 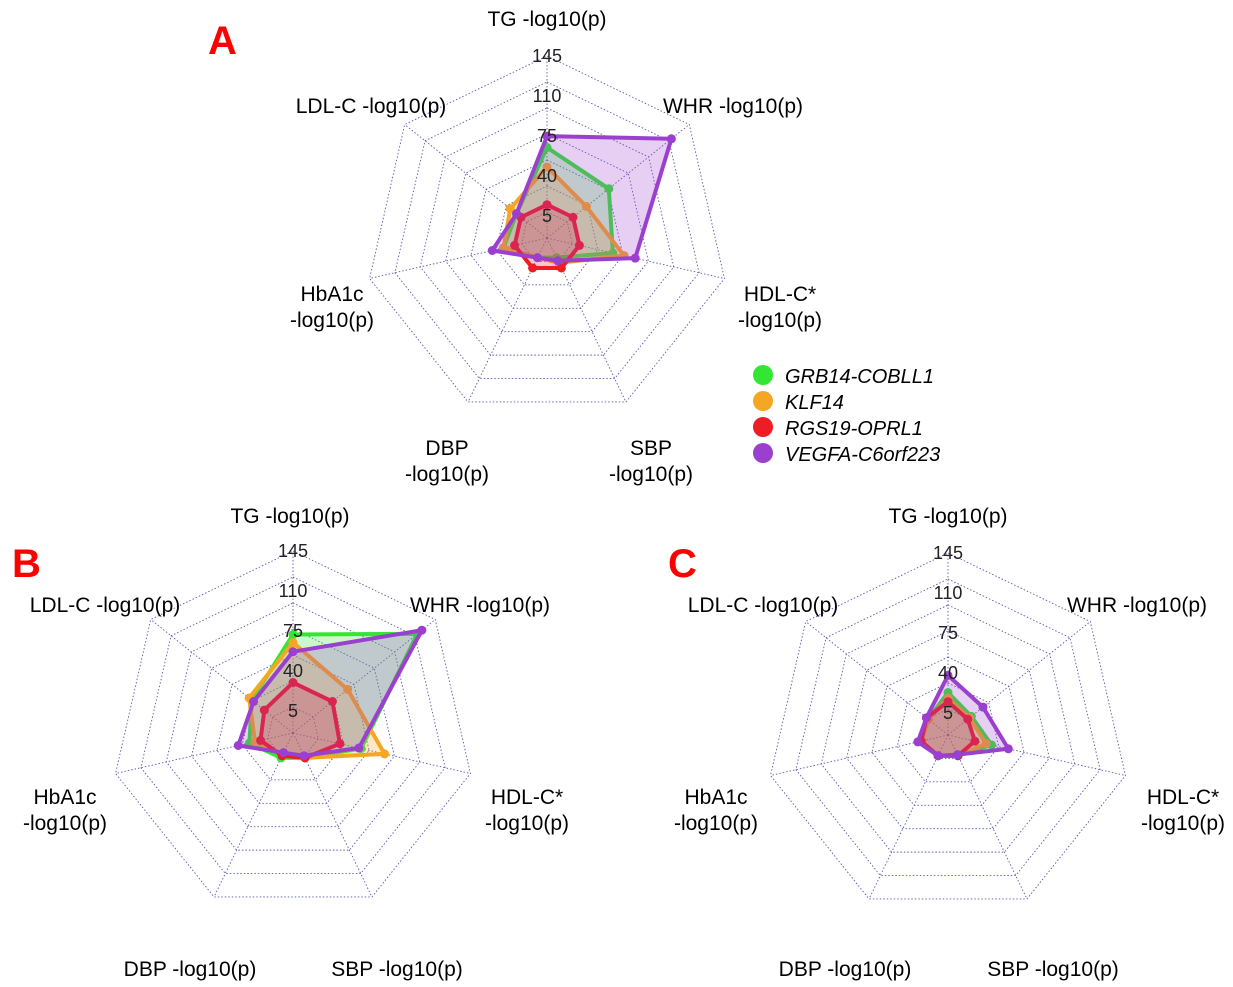 I want to click on legend-item: RGS19-OPRL1, so click(x=838, y=428).